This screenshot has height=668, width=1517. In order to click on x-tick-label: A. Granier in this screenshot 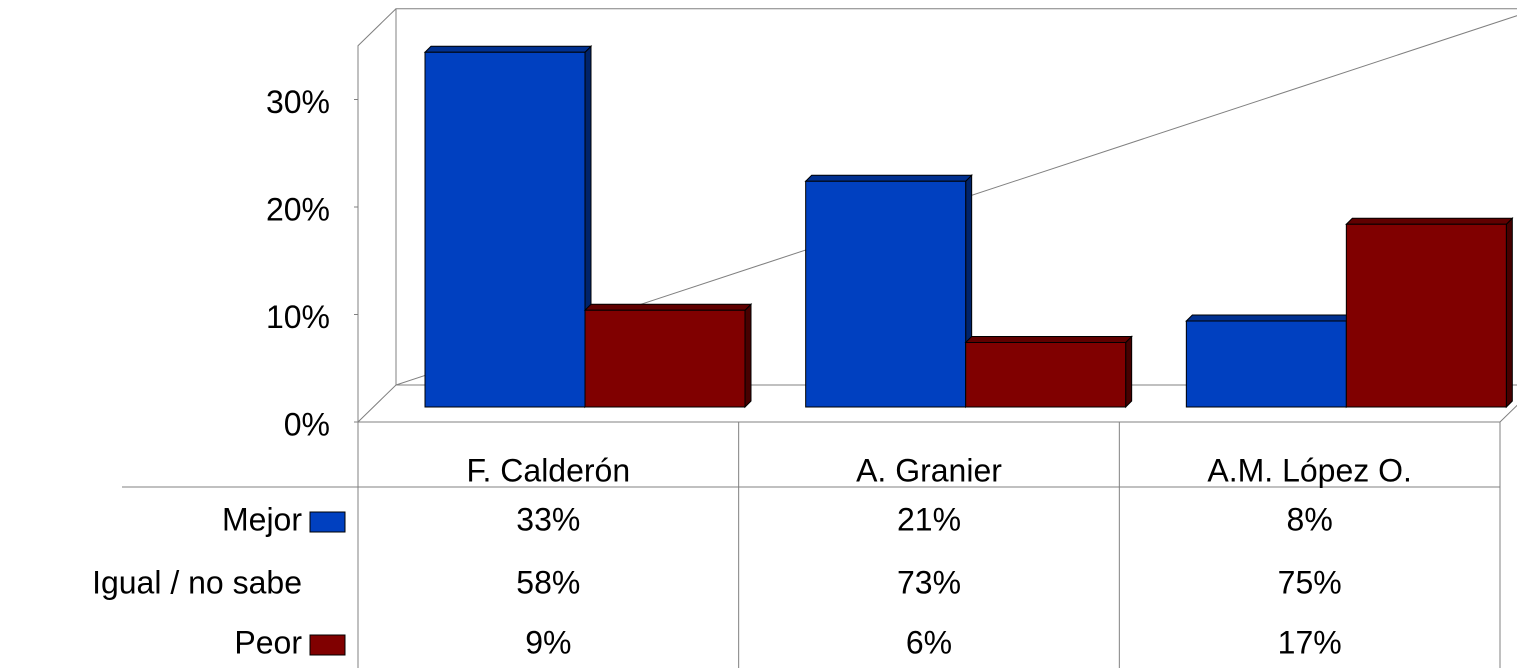, I will do `click(929, 470)`.